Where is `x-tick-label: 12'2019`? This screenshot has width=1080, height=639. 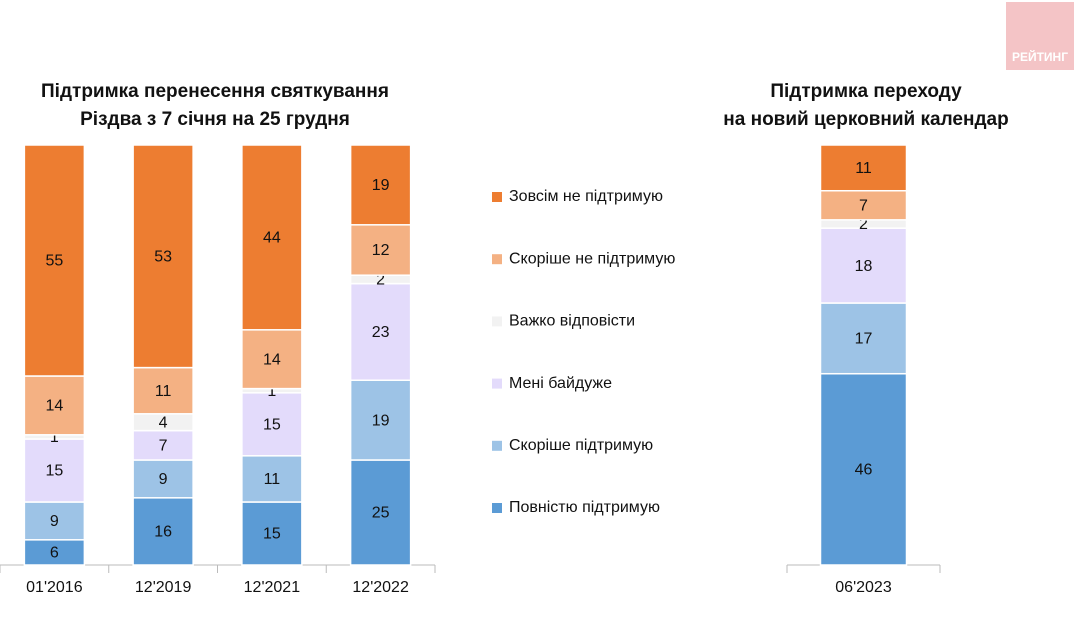 x-tick-label: 12'2019 is located at coordinates (163, 587).